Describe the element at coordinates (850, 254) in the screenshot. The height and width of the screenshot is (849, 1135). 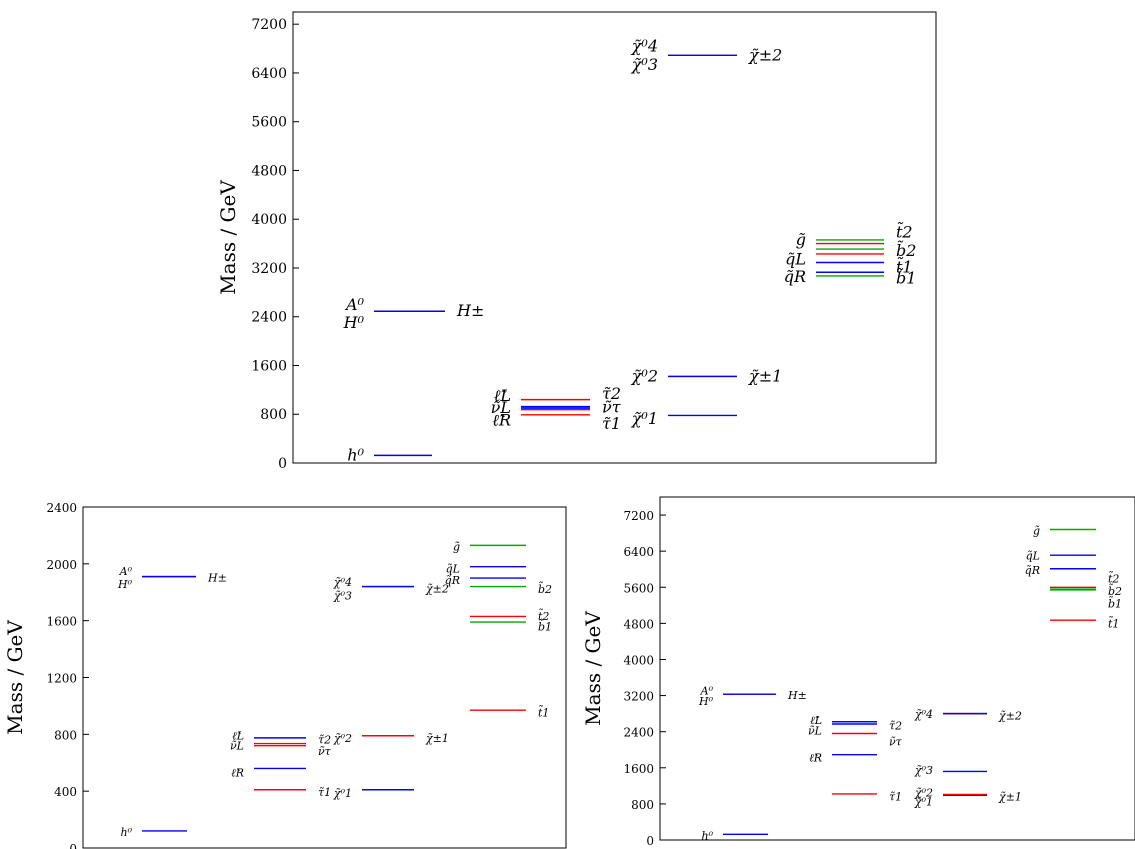
I see `mass-column-5: g̃q̃Lq̃R t̃2b̃2t̃1b̃1` at that location.